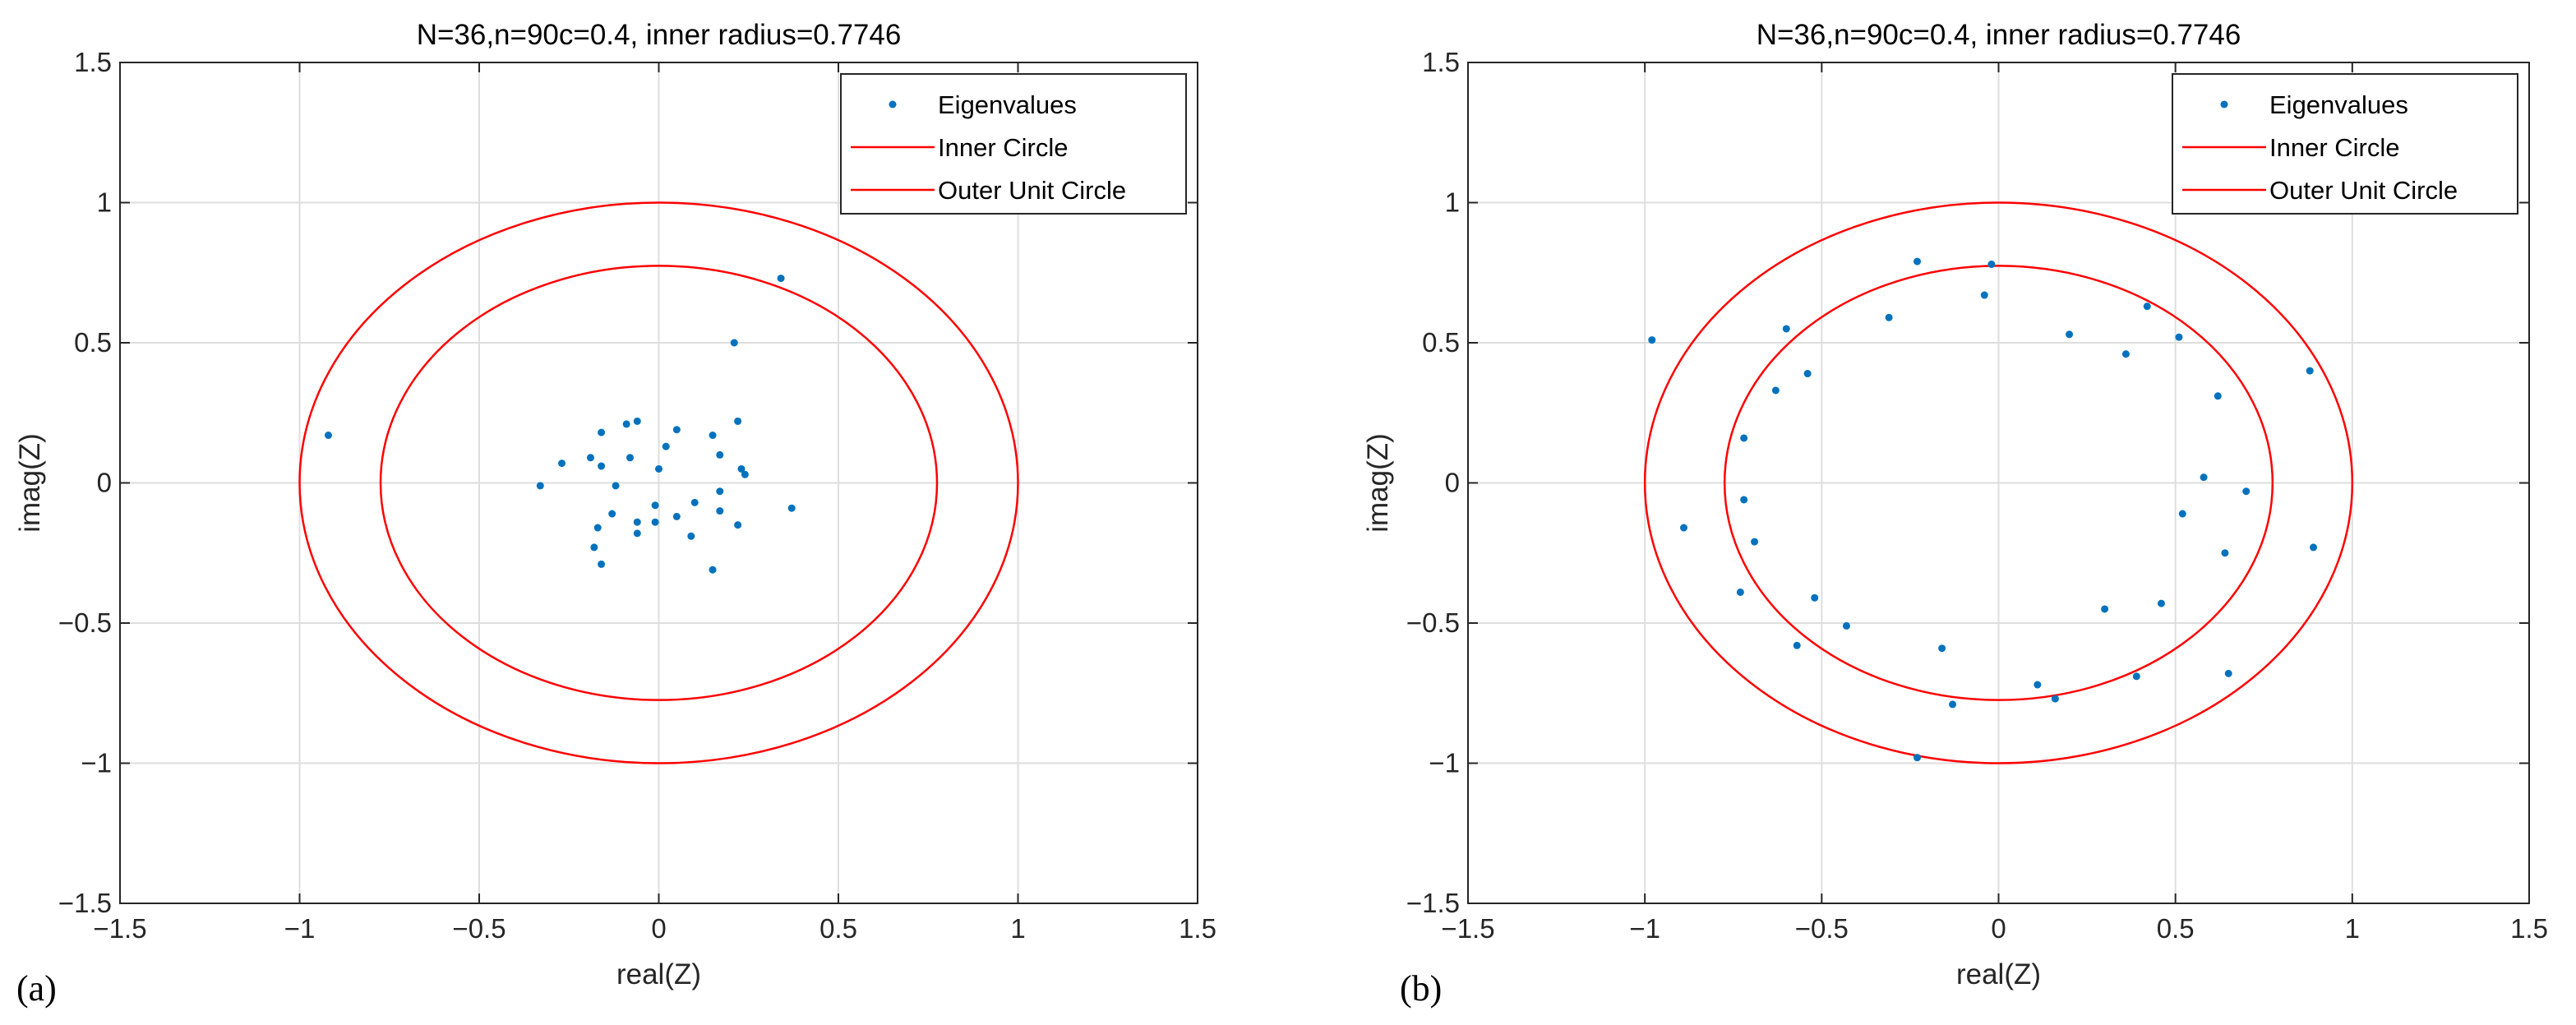 This screenshot has height=1025, width=2576. I want to click on panel-label: (b), so click(1421, 988).